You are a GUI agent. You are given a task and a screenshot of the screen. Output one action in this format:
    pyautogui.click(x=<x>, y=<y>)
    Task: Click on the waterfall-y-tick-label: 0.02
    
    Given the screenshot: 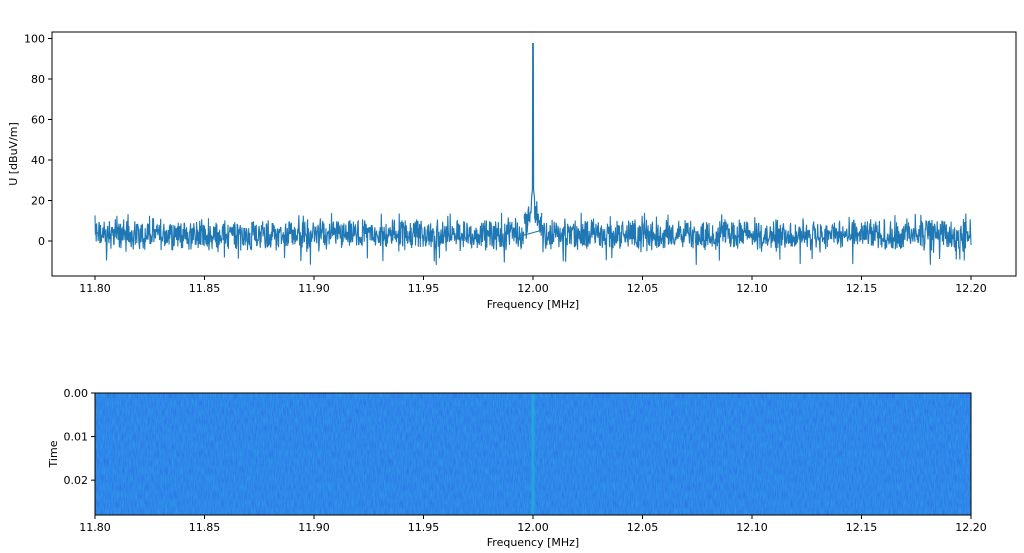 What is the action you would take?
    pyautogui.click(x=76, y=480)
    